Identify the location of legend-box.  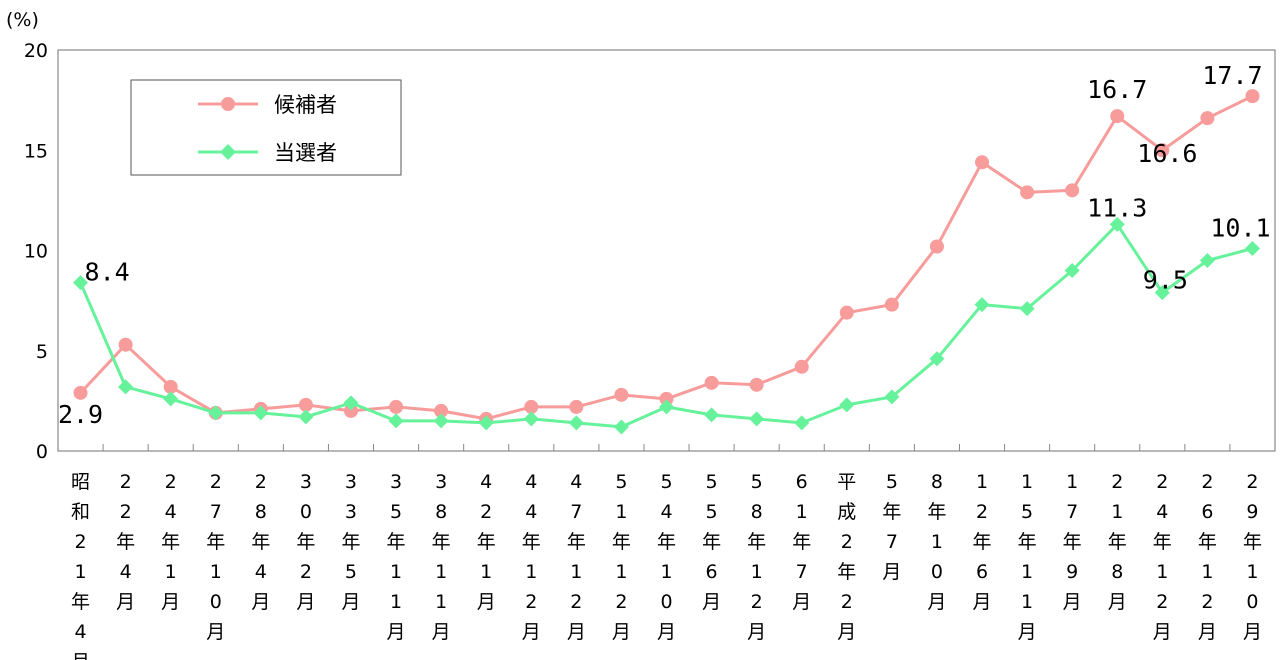
(266, 127).